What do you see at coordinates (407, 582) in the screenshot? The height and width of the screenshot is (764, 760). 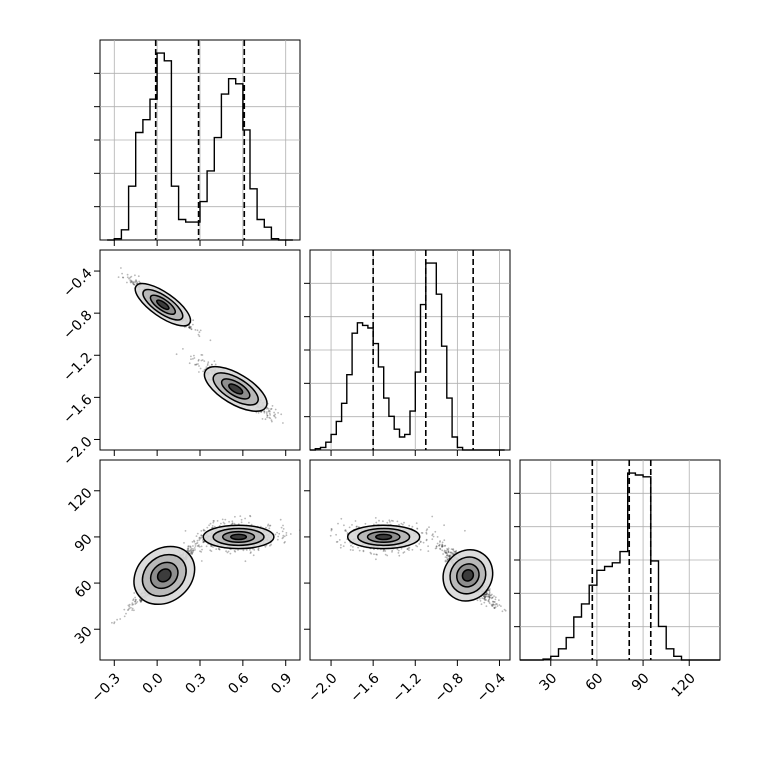 I see `panel-y-z-joint: −2.0 −1.6 −1.2 −0.8 −0.4` at bounding box center [407, 582].